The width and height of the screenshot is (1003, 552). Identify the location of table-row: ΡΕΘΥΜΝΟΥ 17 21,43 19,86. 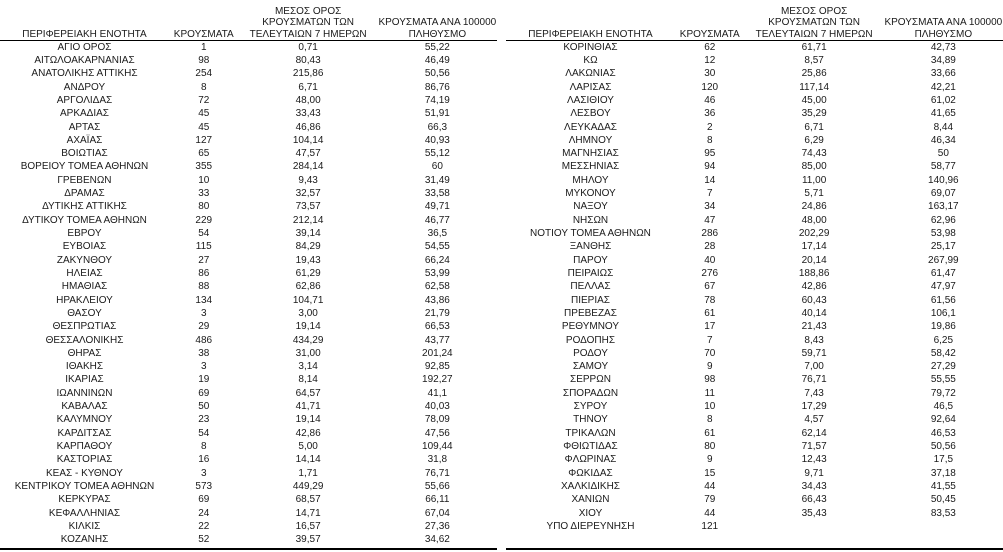
(754, 327).